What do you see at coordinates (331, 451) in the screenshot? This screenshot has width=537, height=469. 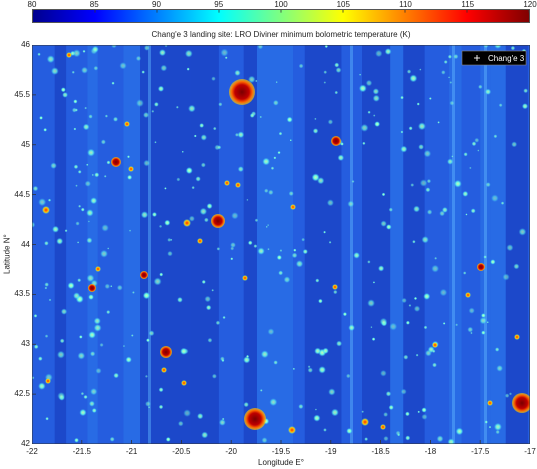 I see `x-tick-label: -19` at bounding box center [331, 451].